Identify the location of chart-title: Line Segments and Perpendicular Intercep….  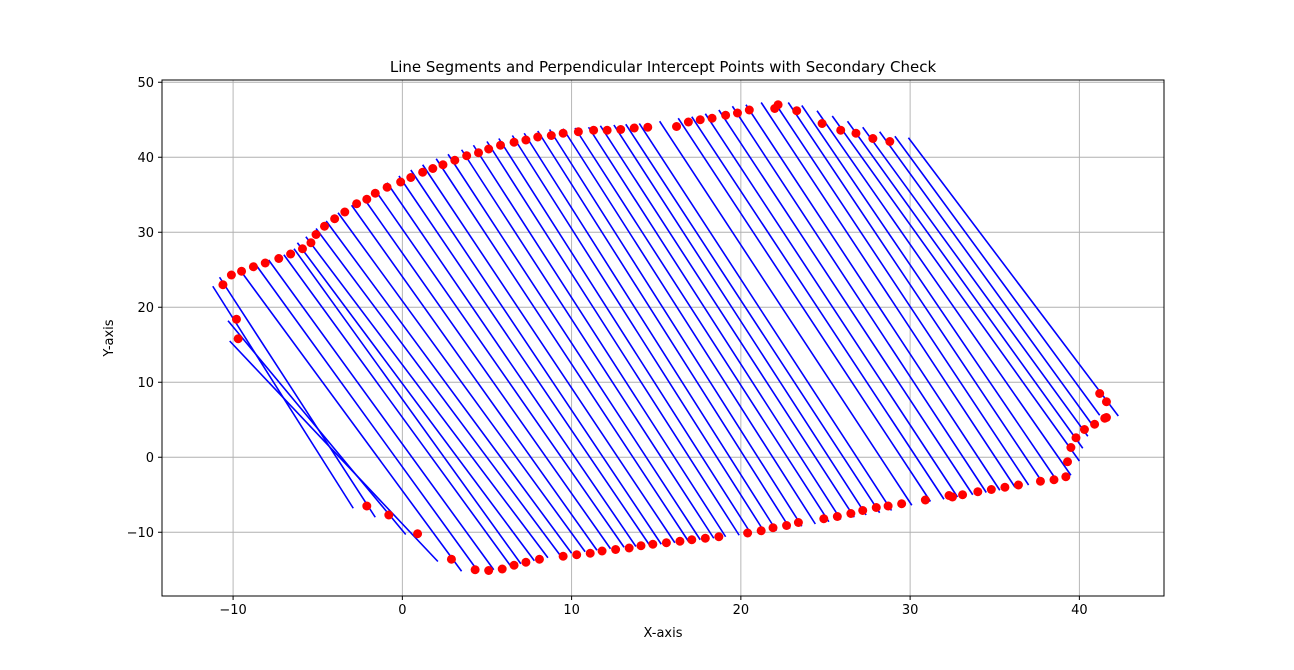
(663, 67).